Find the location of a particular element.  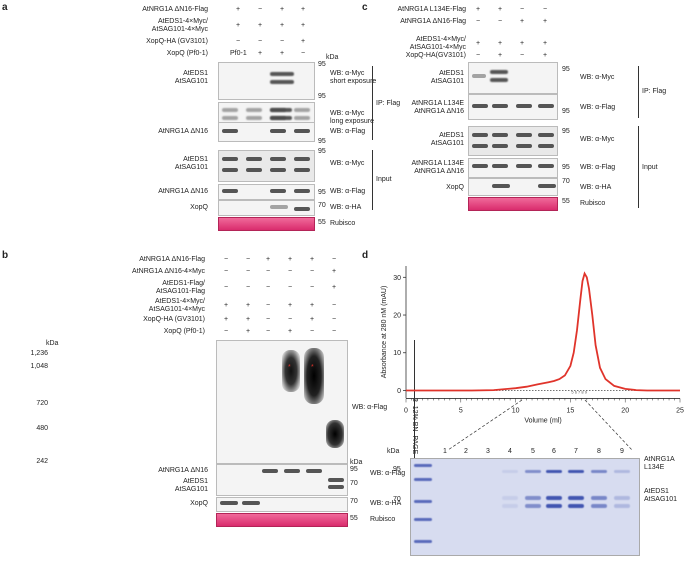

gel-lane-number: 5 is located at coordinates (533, 451).